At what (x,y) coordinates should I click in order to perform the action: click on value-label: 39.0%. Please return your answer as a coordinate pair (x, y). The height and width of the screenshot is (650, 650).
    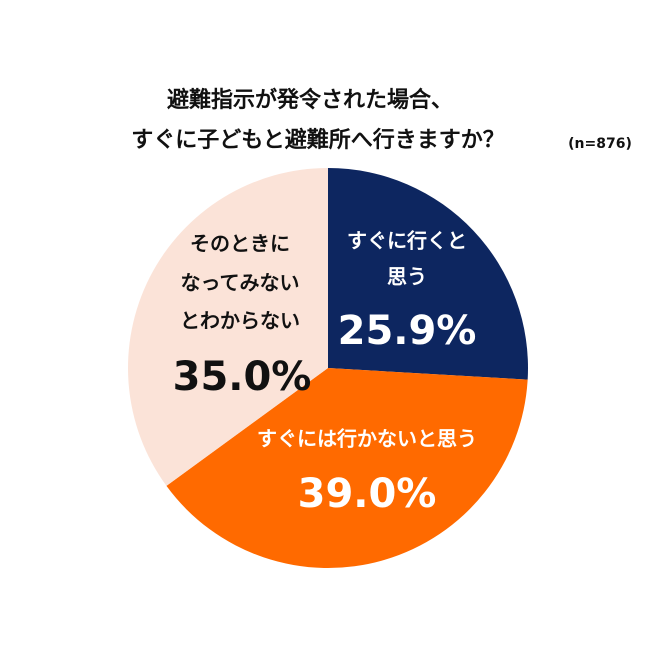
    Looking at the image, I should click on (367, 494).